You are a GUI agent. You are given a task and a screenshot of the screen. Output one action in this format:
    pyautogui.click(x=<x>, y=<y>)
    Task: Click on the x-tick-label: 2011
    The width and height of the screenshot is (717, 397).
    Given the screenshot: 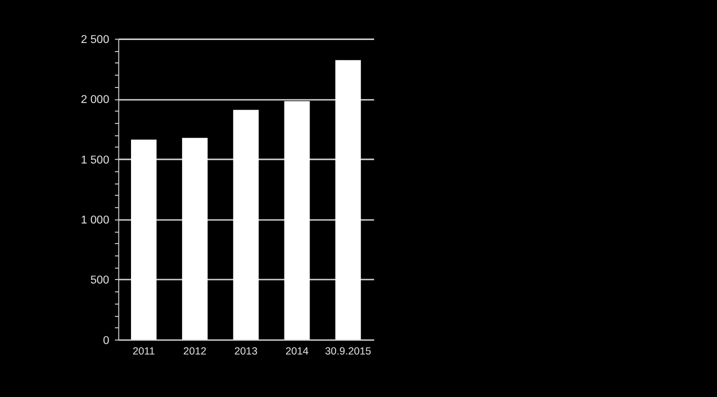 What is the action you would take?
    pyautogui.click(x=144, y=352)
    